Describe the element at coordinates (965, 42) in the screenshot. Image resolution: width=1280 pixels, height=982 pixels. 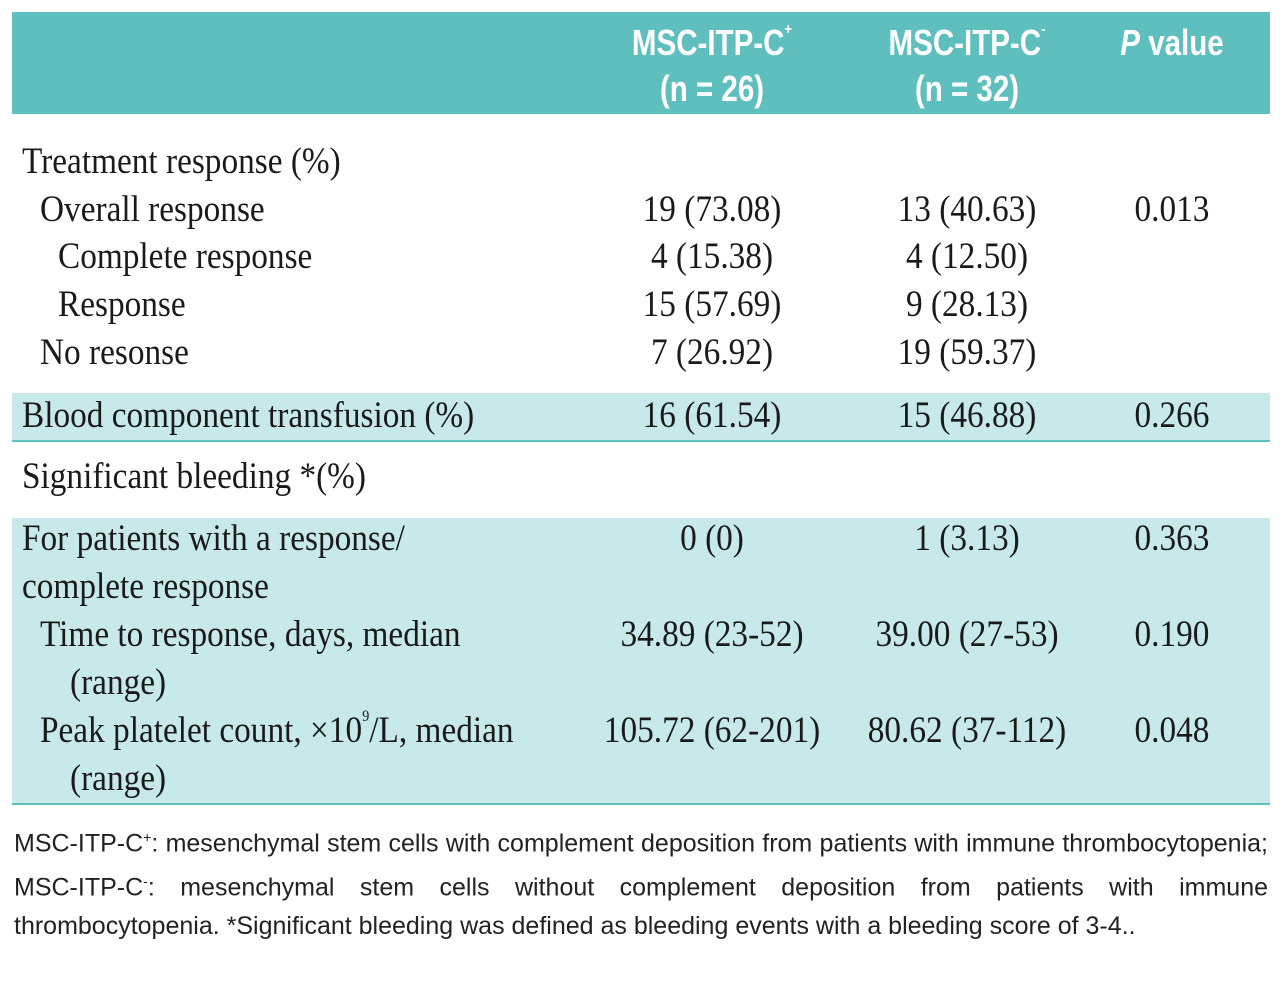
I see `header-col2-title: MSC-ITP-C` at that location.